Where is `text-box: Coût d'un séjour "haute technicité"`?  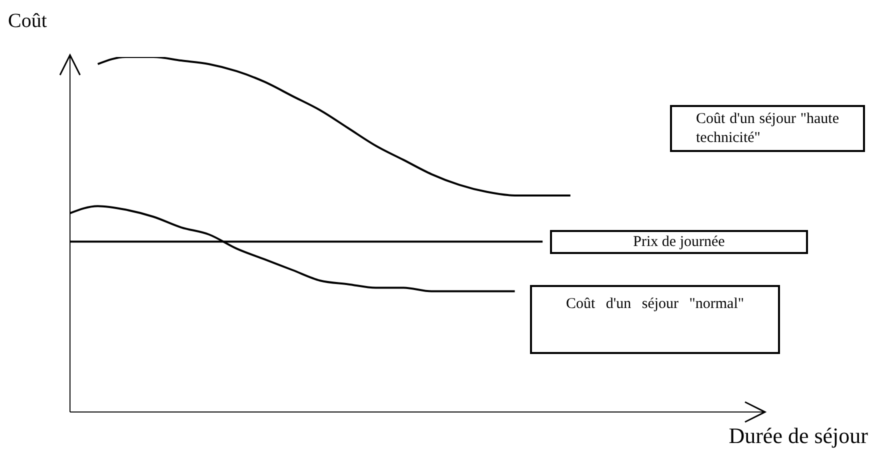 text-box: Coût d'un séjour "haute technicité" is located at coordinates (767, 128).